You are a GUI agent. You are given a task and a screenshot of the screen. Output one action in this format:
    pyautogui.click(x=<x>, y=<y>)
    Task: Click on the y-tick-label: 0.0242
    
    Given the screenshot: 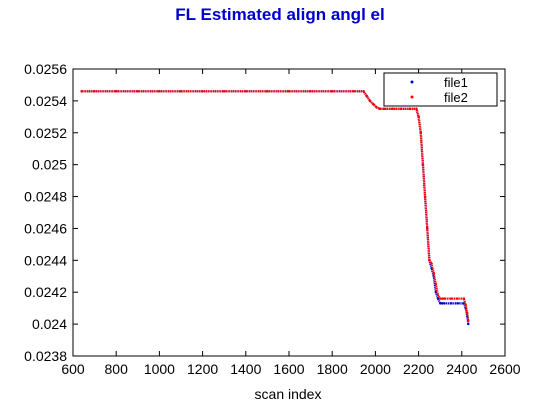 What is the action you would take?
    pyautogui.click(x=45, y=292)
    